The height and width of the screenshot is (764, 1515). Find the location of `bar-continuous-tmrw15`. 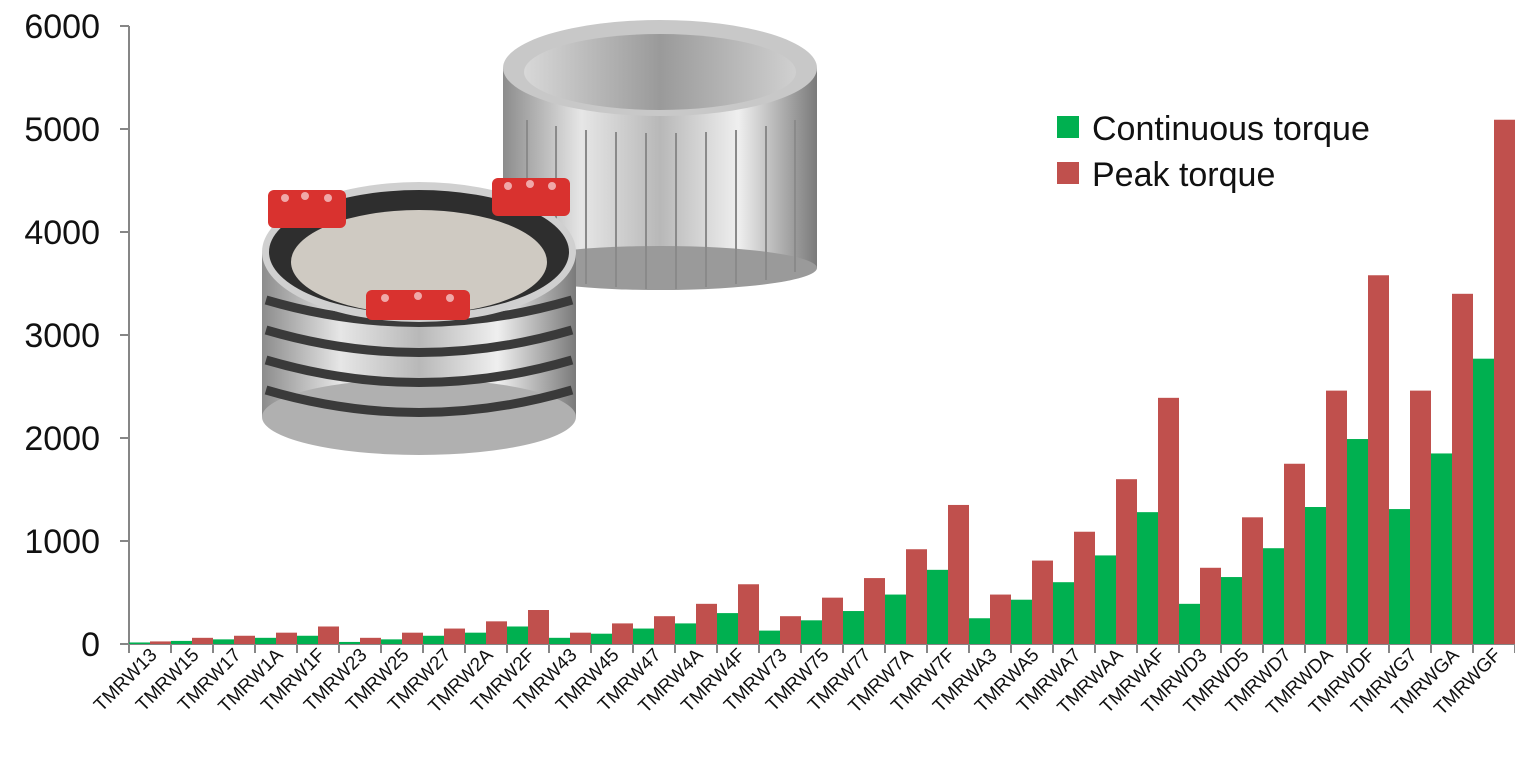

bar-continuous-tmrw15 is located at coordinates (181, 642).